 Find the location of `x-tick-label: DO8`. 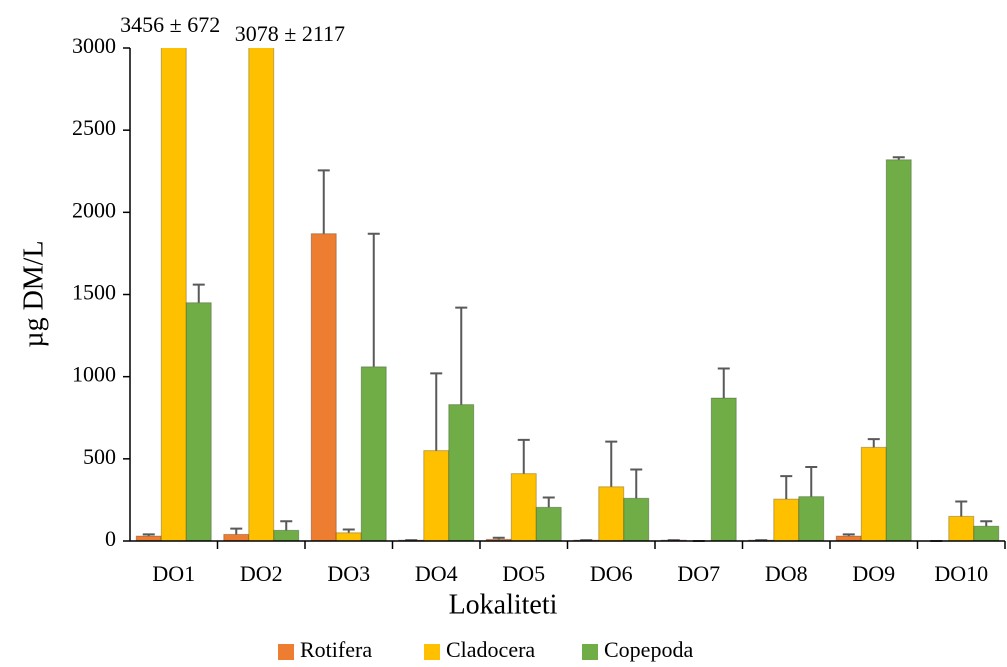

x-tick-label: DO8 is located at coordinates (786, 573).